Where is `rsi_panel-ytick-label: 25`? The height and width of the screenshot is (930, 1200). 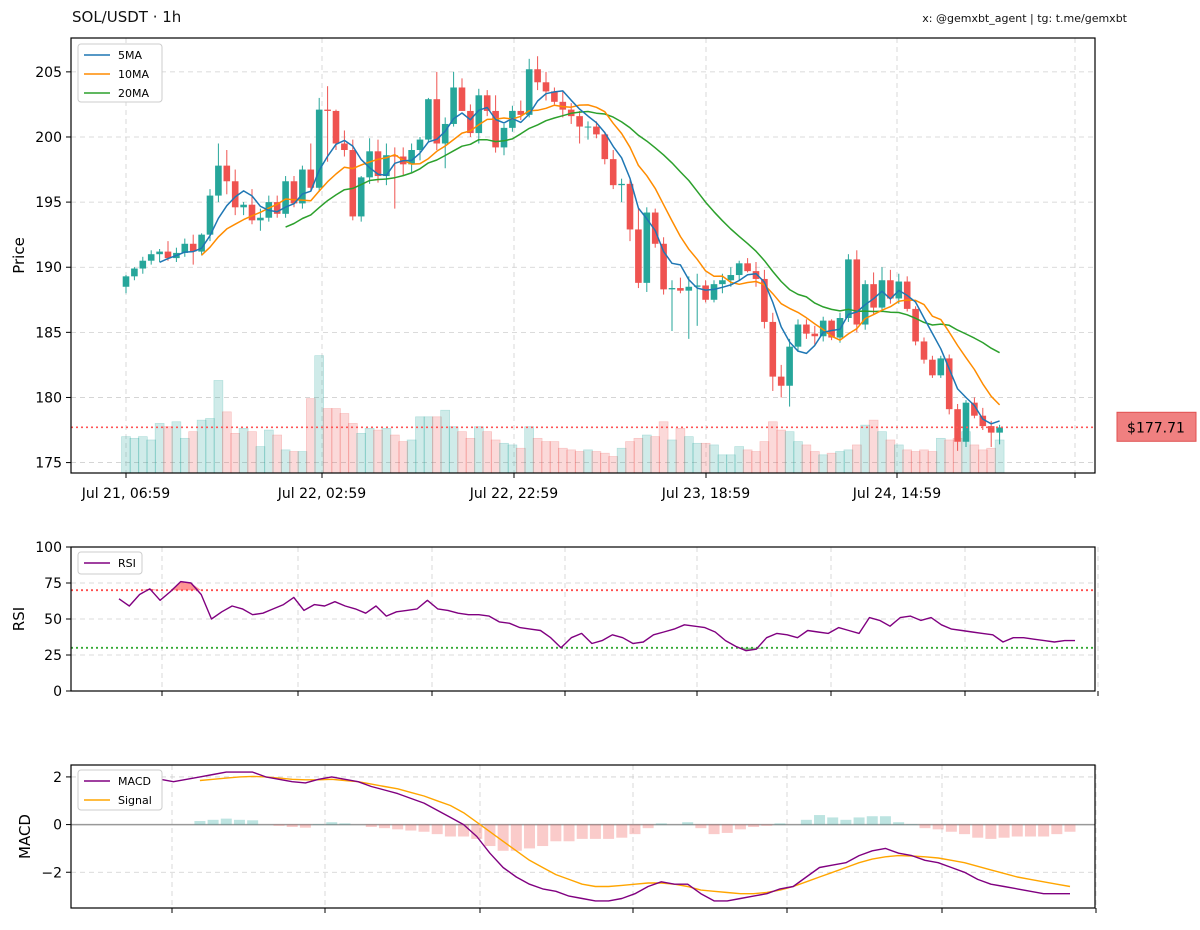 rsi_panel-ytick-label: 25 is located at coordinates (53, 656).